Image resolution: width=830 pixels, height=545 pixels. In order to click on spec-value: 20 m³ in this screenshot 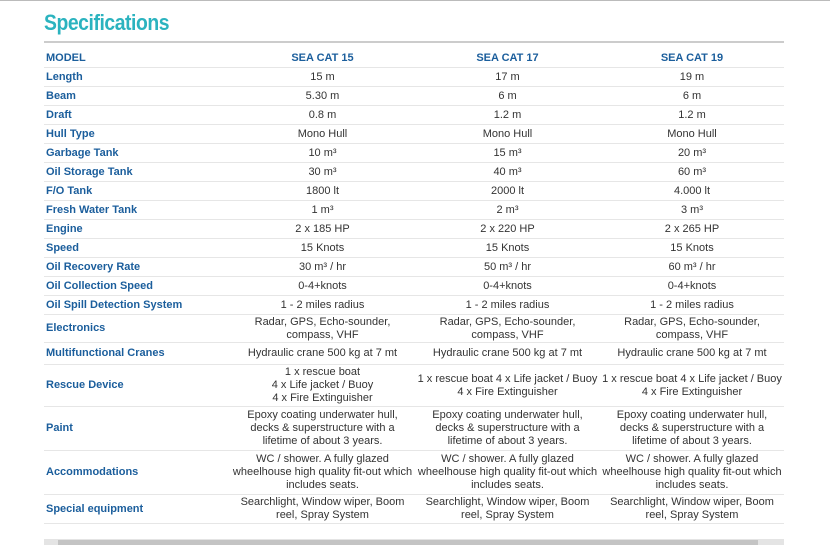, I will do `click(692, 153)`.